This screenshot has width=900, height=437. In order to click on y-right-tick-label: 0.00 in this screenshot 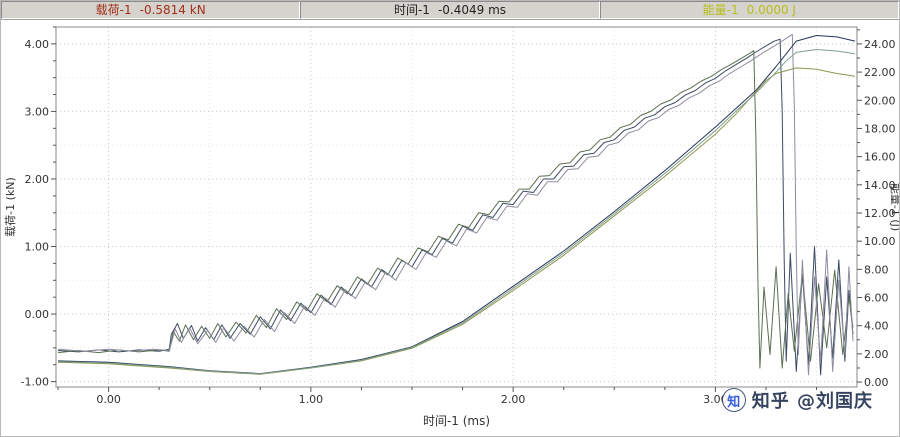, I will do `click(876, 382)`.